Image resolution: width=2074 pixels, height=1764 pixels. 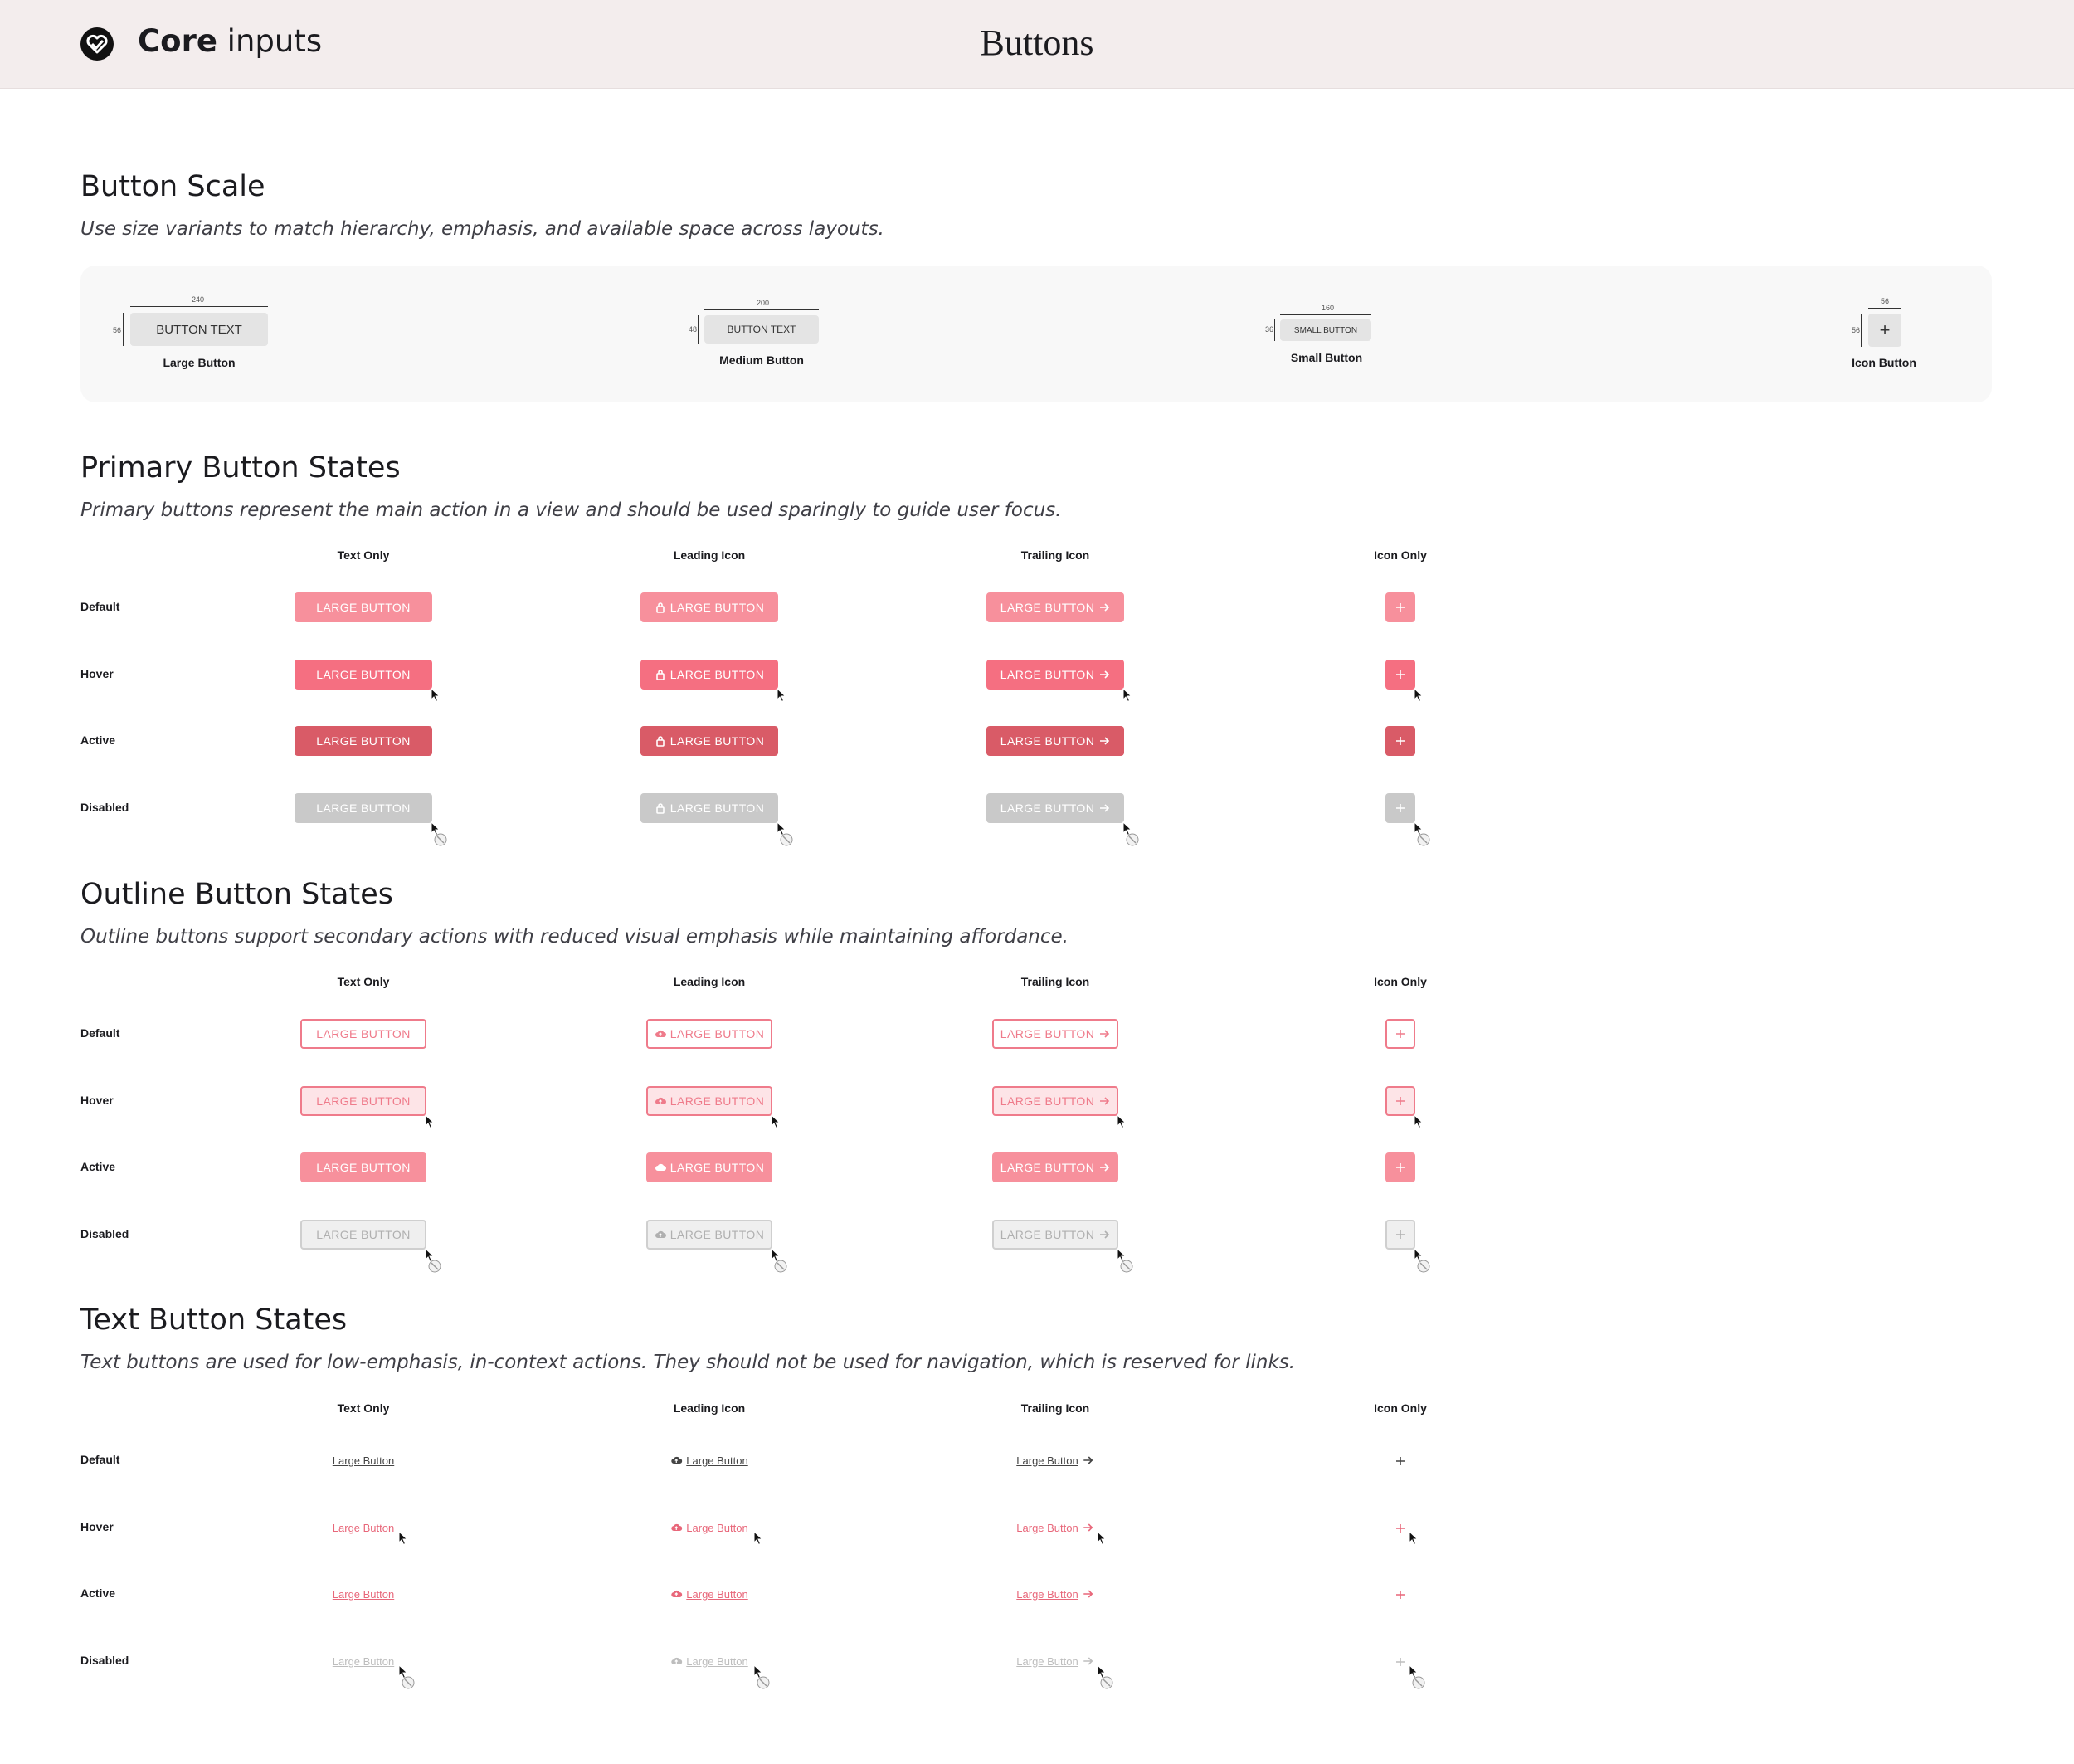 What do you see at coordinates (363, 1460) in the screenshot?
I see `text-button-default-text-only: Large Button` at bounding box center [363, 1460].